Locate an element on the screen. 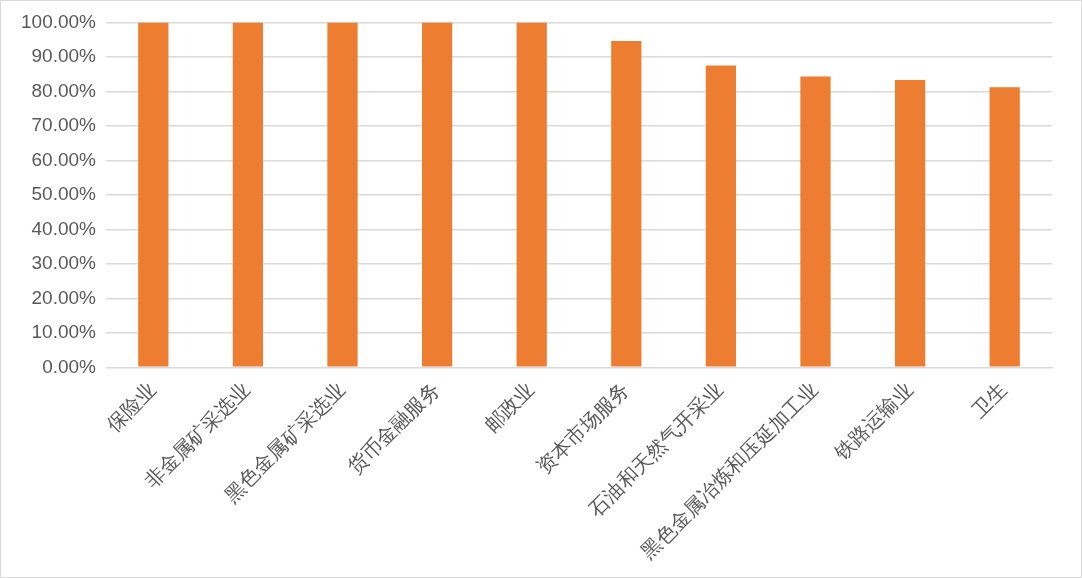 The image size is (1082, 578). x-tick-label: 保险业 is located at coordinates (131, 407).